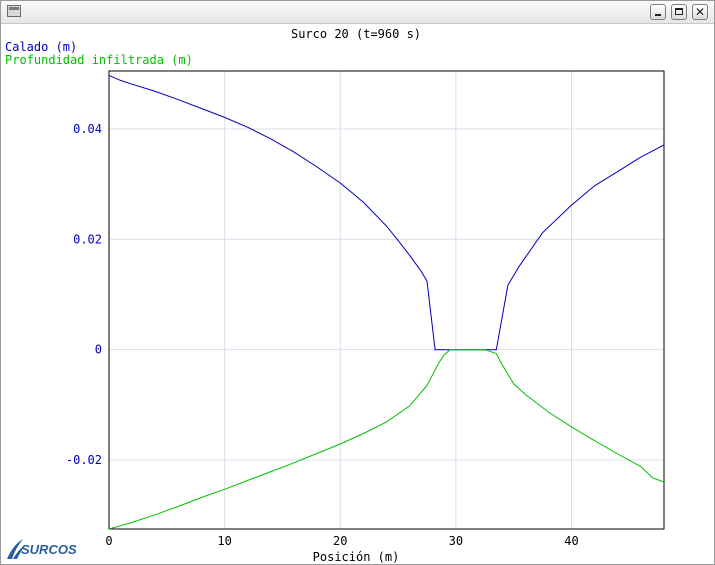  Describe the element at coordinates (679, 12) in the screenshot. I see `maximize-icon` at that location.